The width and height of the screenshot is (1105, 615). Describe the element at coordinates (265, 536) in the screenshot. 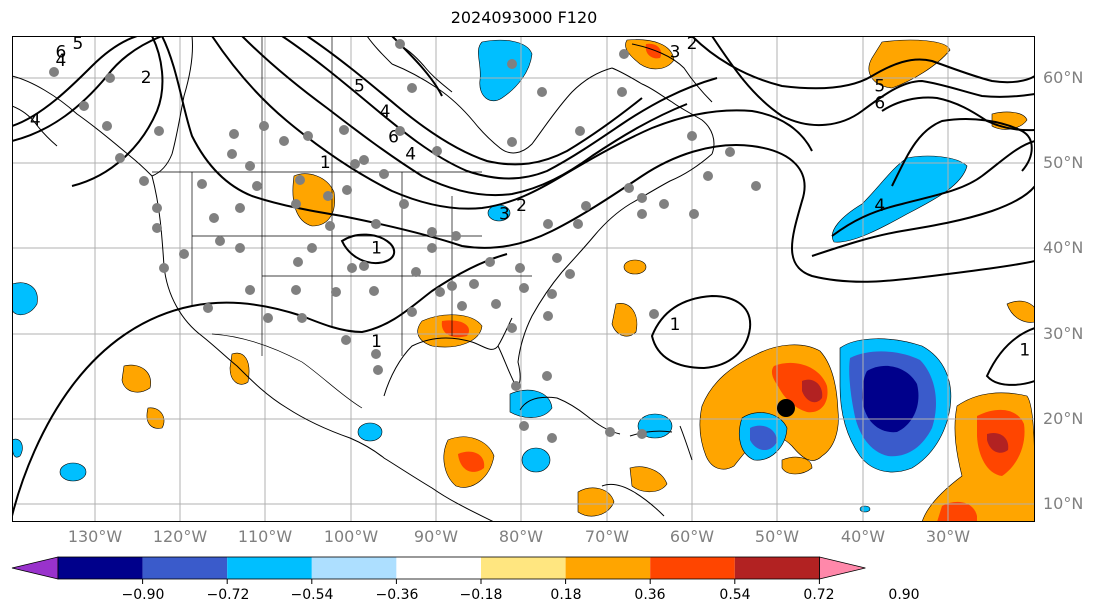

I see `lon-label-110w: 110°W` at that location.